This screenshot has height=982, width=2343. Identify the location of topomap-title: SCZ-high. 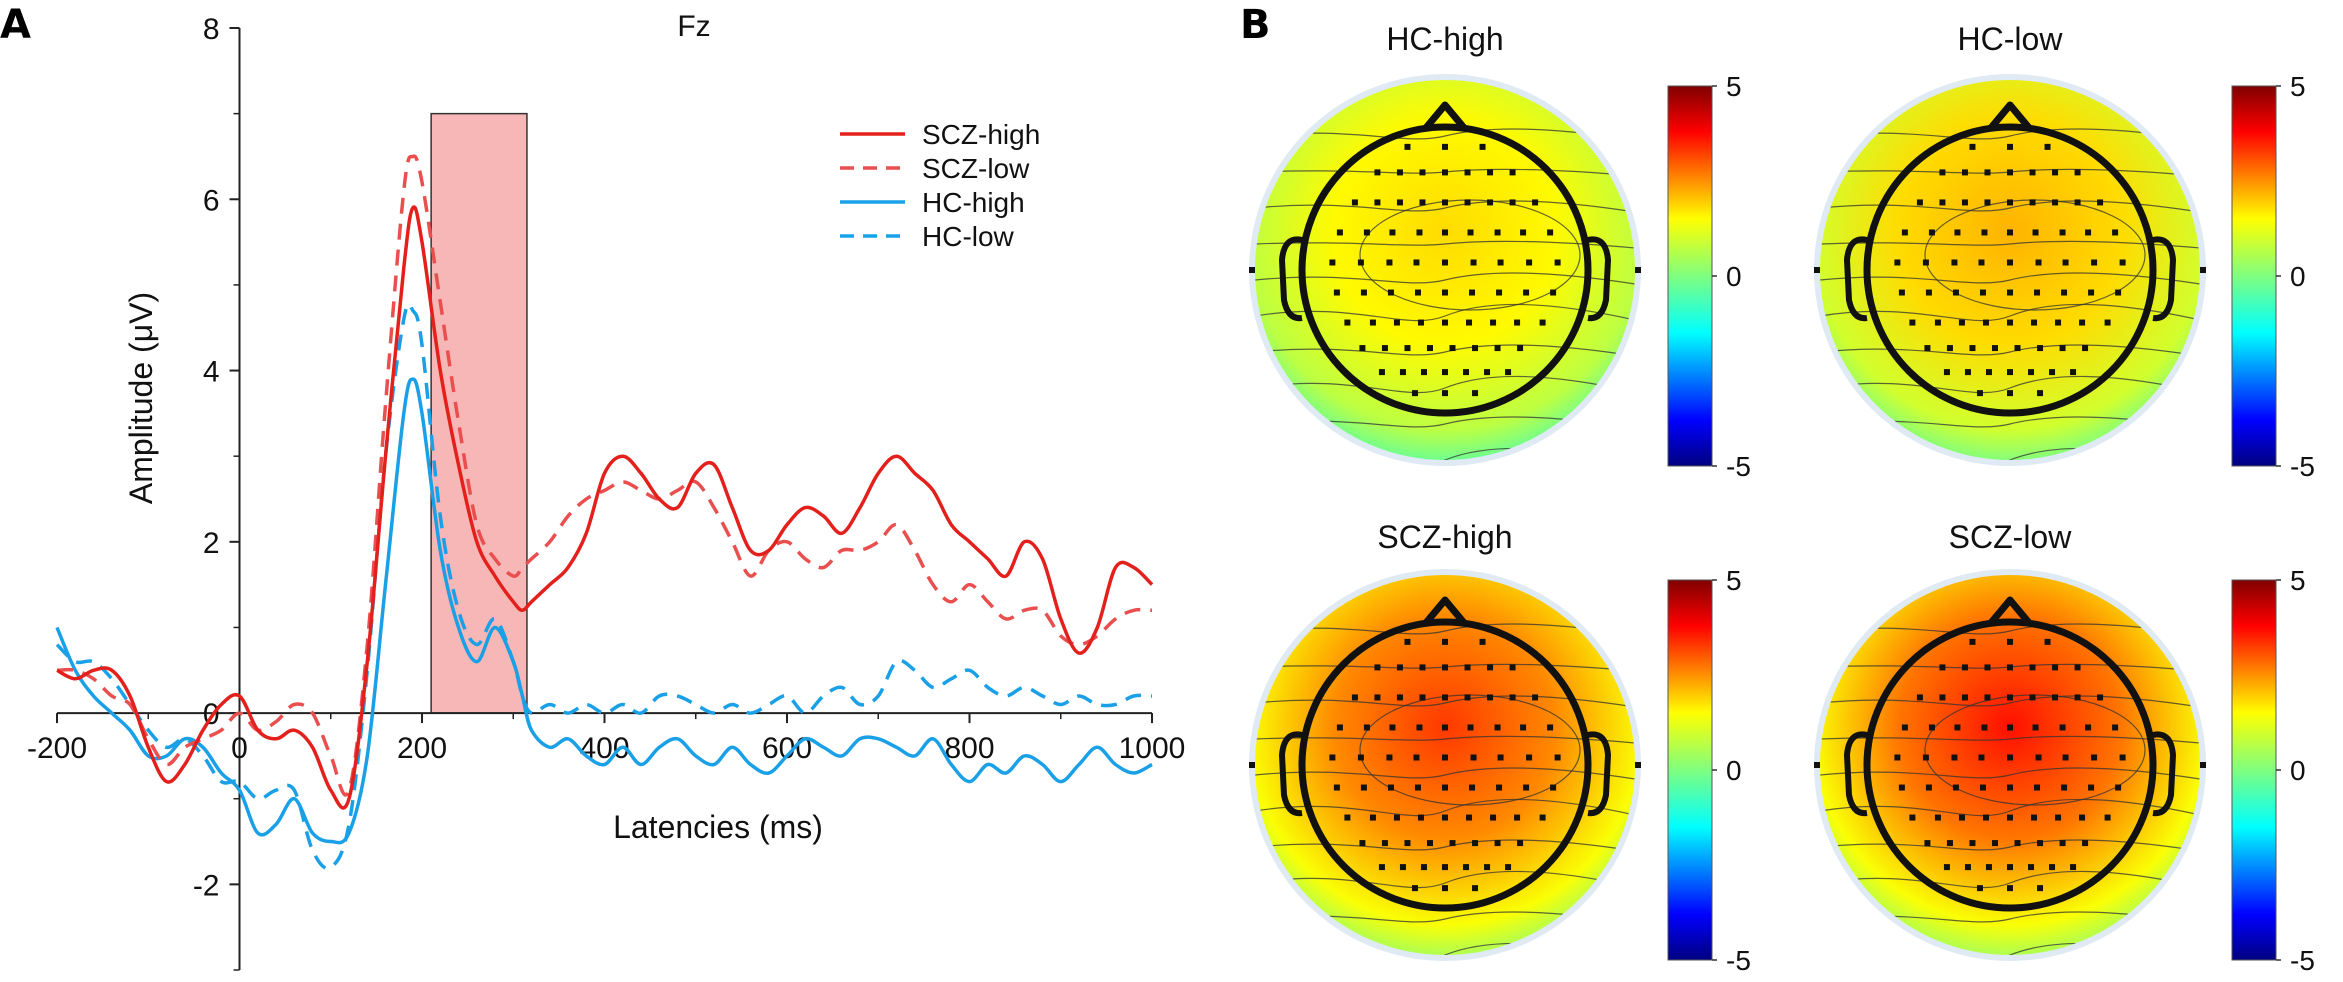
(1444, 537).